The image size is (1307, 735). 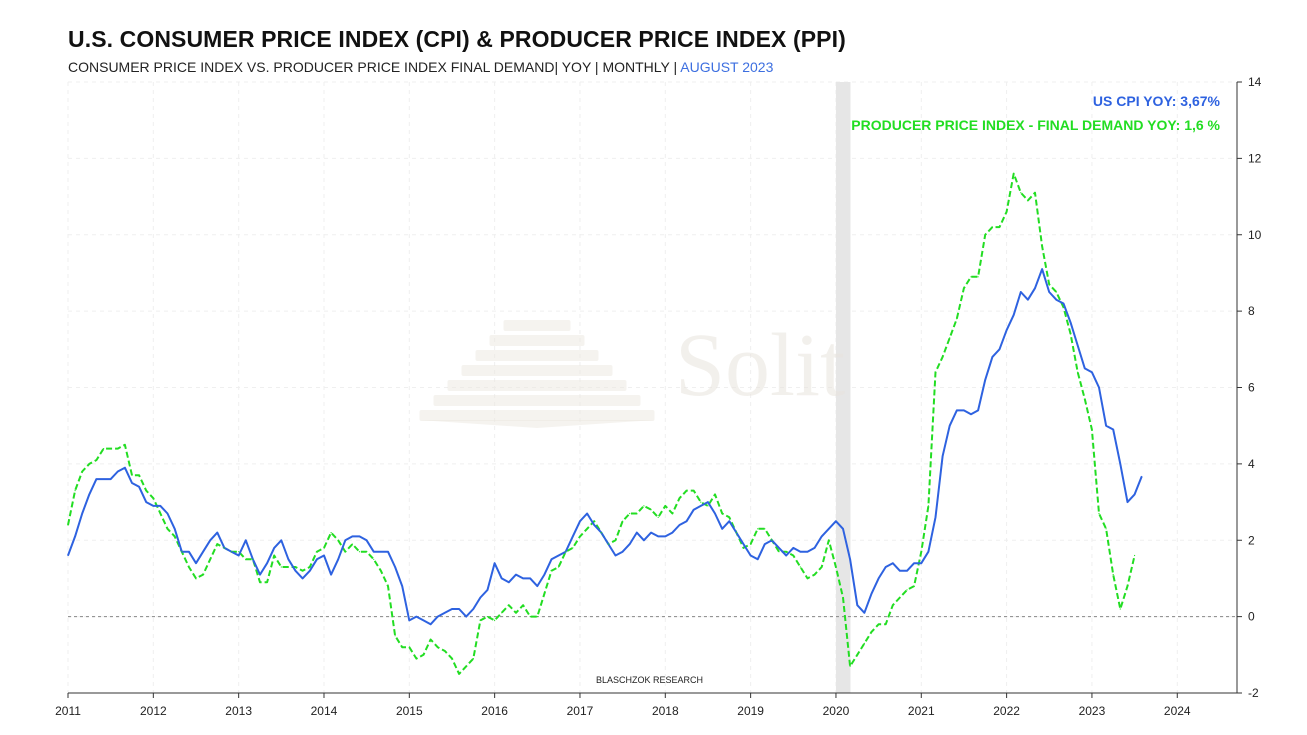 I want to click on y-tick-label: 10, so click(x=1255, y=235).